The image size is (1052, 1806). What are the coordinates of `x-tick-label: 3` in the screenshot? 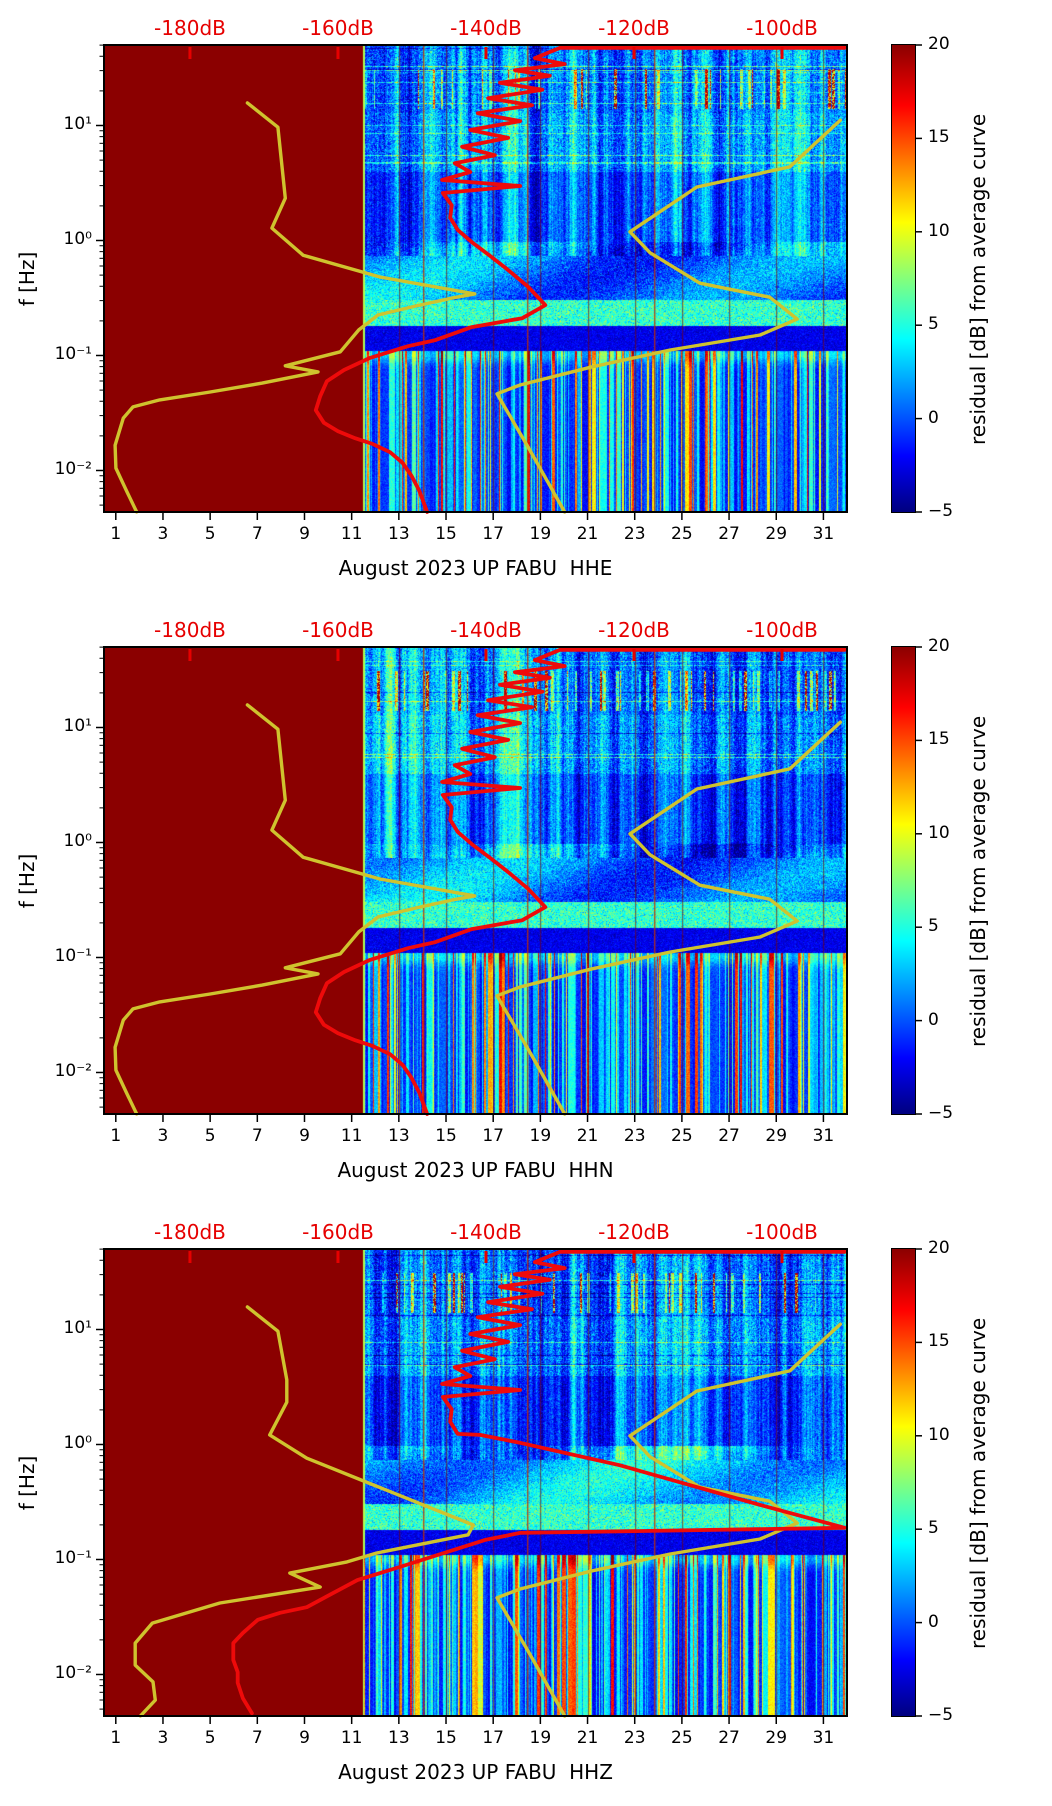 It's located at (163, 534).